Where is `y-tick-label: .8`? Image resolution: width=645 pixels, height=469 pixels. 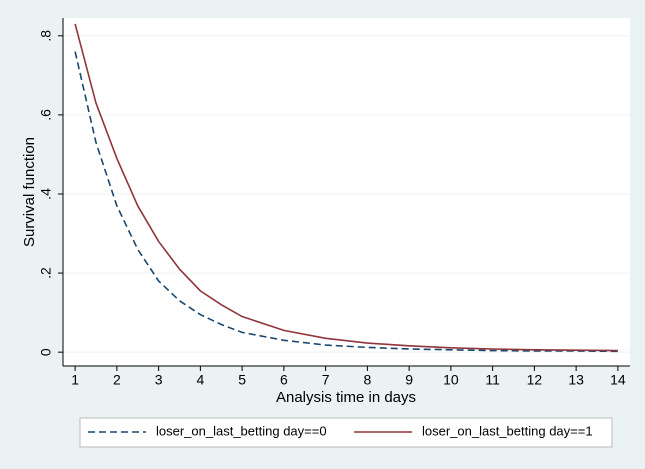
y-tick-label: .8 is located at coordinates (46, 36).